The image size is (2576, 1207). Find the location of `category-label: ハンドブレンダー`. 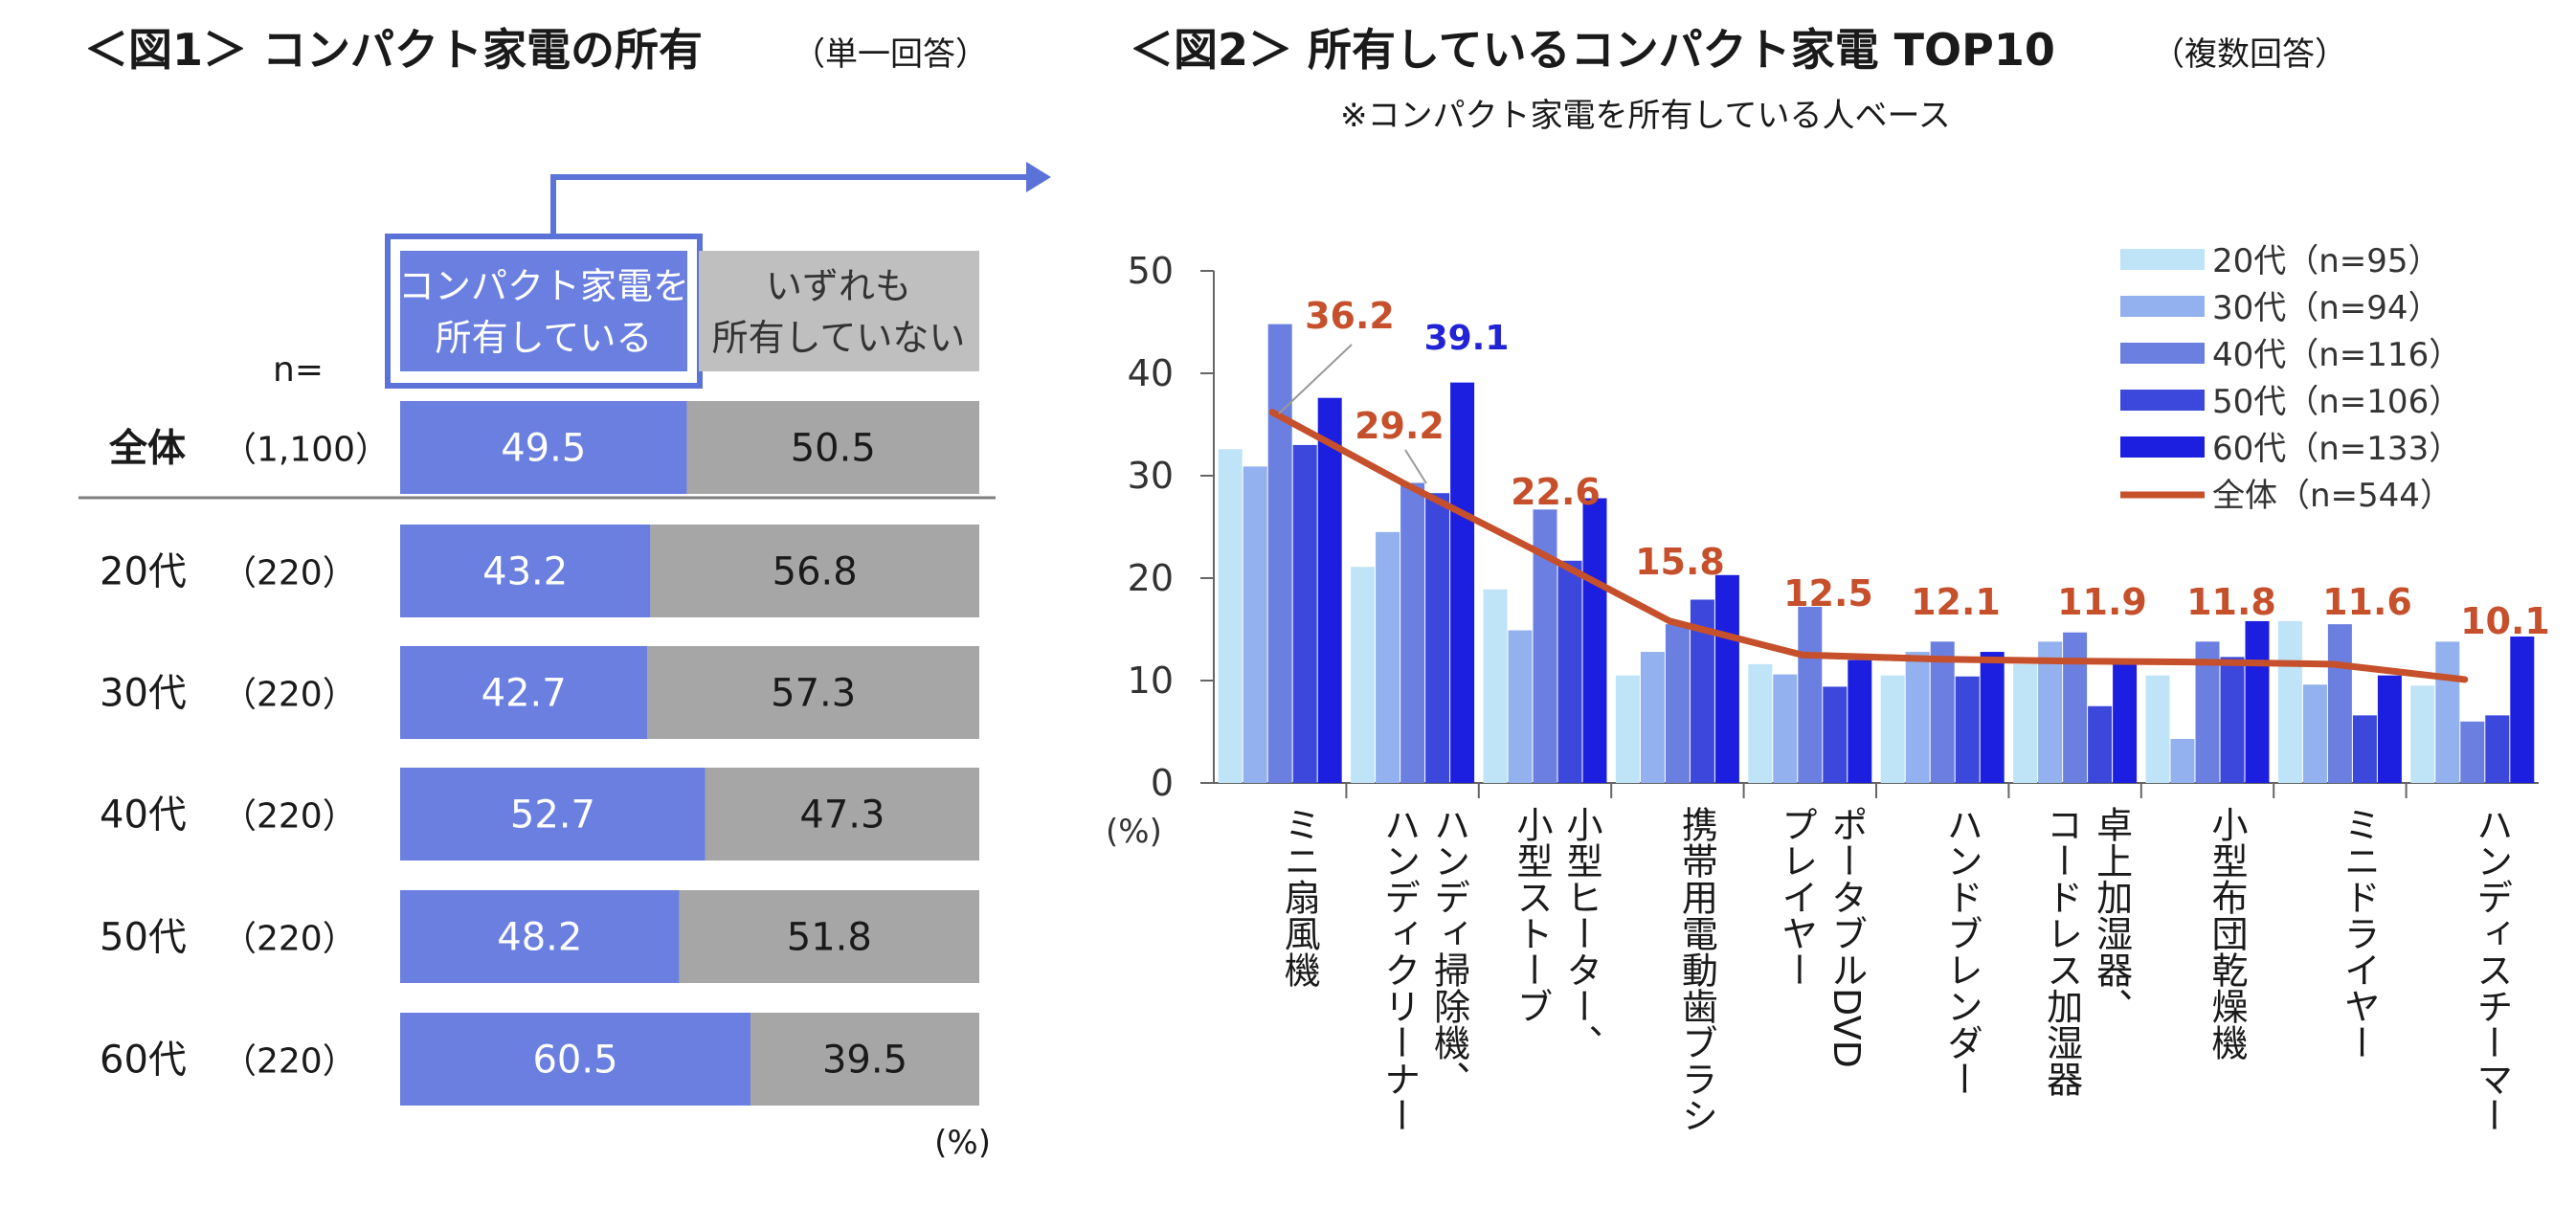

category-label: ハンドブレンダー is located at coordinates (1961, 951).